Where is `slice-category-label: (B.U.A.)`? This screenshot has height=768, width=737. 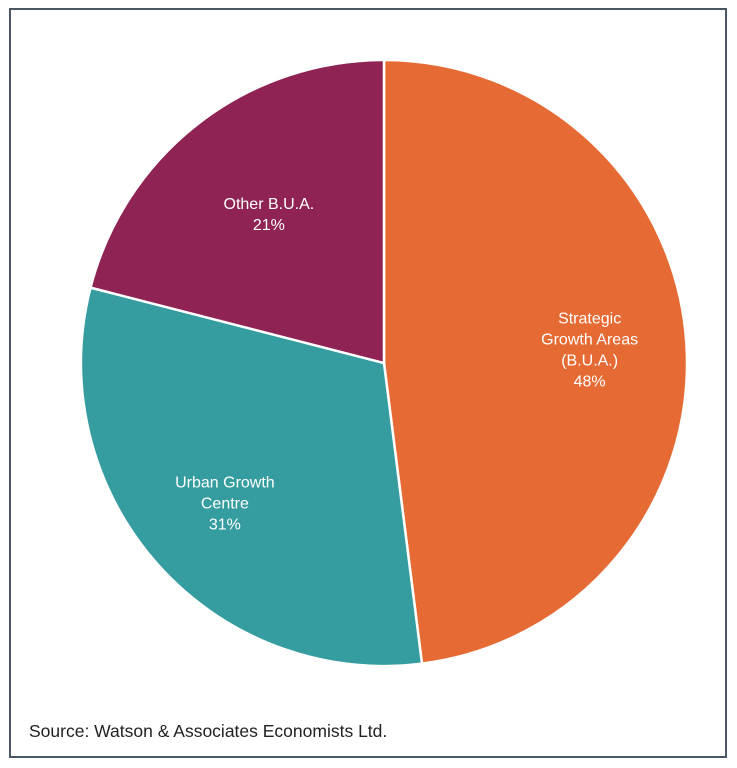 slice-category-label: (B.U.A.) is located at coordinates (589, 361).